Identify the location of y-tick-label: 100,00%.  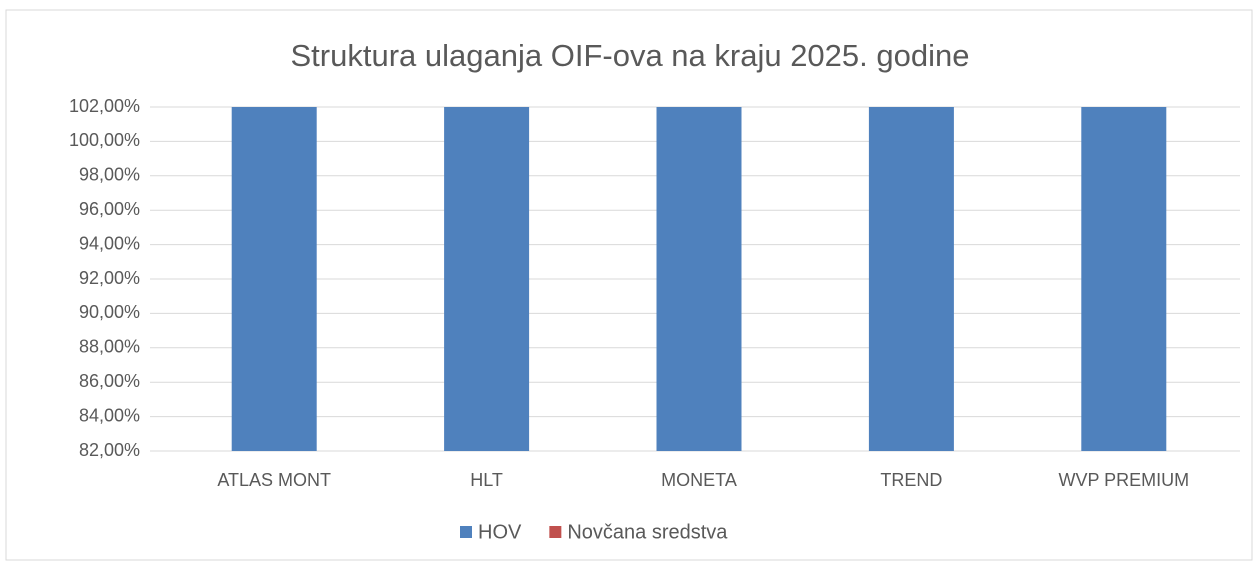
(104, 140).